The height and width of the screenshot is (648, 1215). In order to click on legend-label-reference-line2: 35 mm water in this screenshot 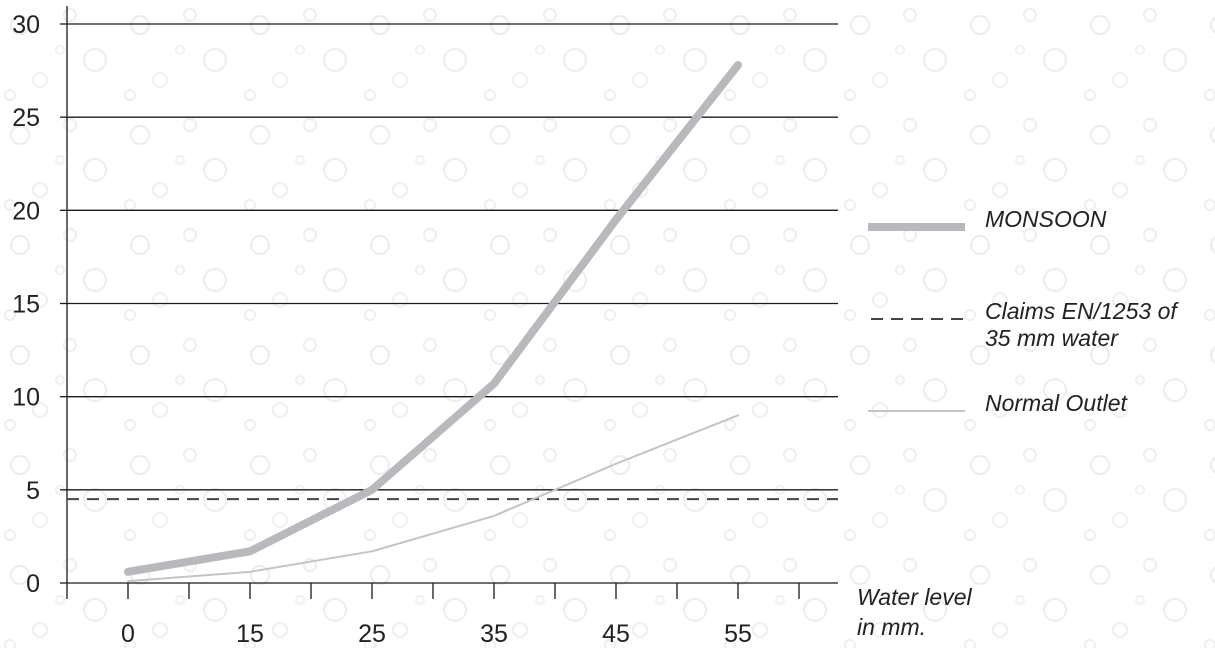, I will do `click(1052, 338)`.